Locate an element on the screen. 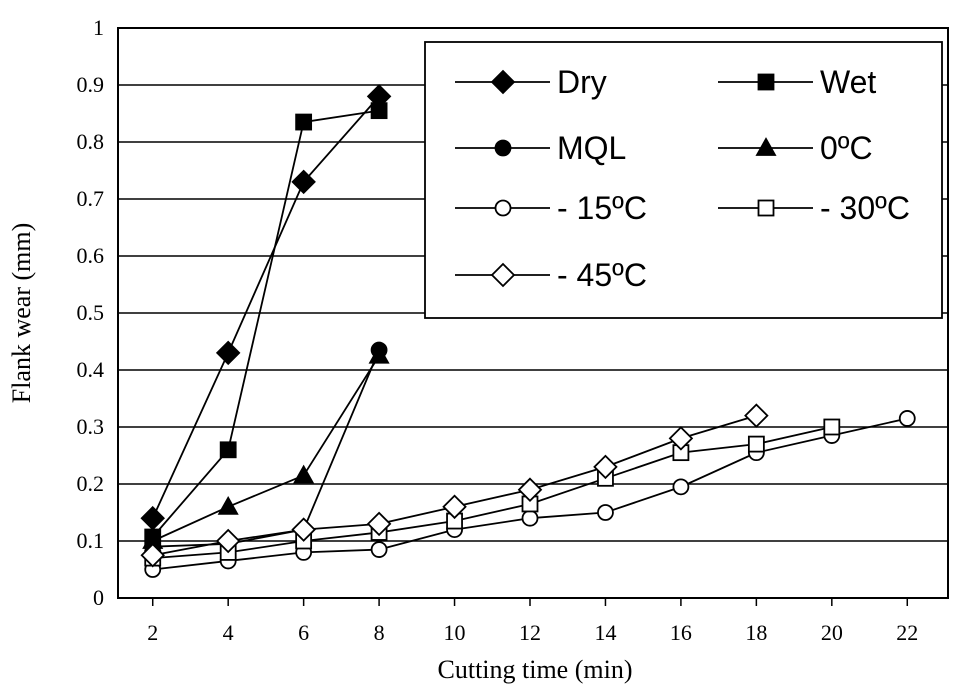  x-tick-label: 12 is located at coordinates (530, 632).